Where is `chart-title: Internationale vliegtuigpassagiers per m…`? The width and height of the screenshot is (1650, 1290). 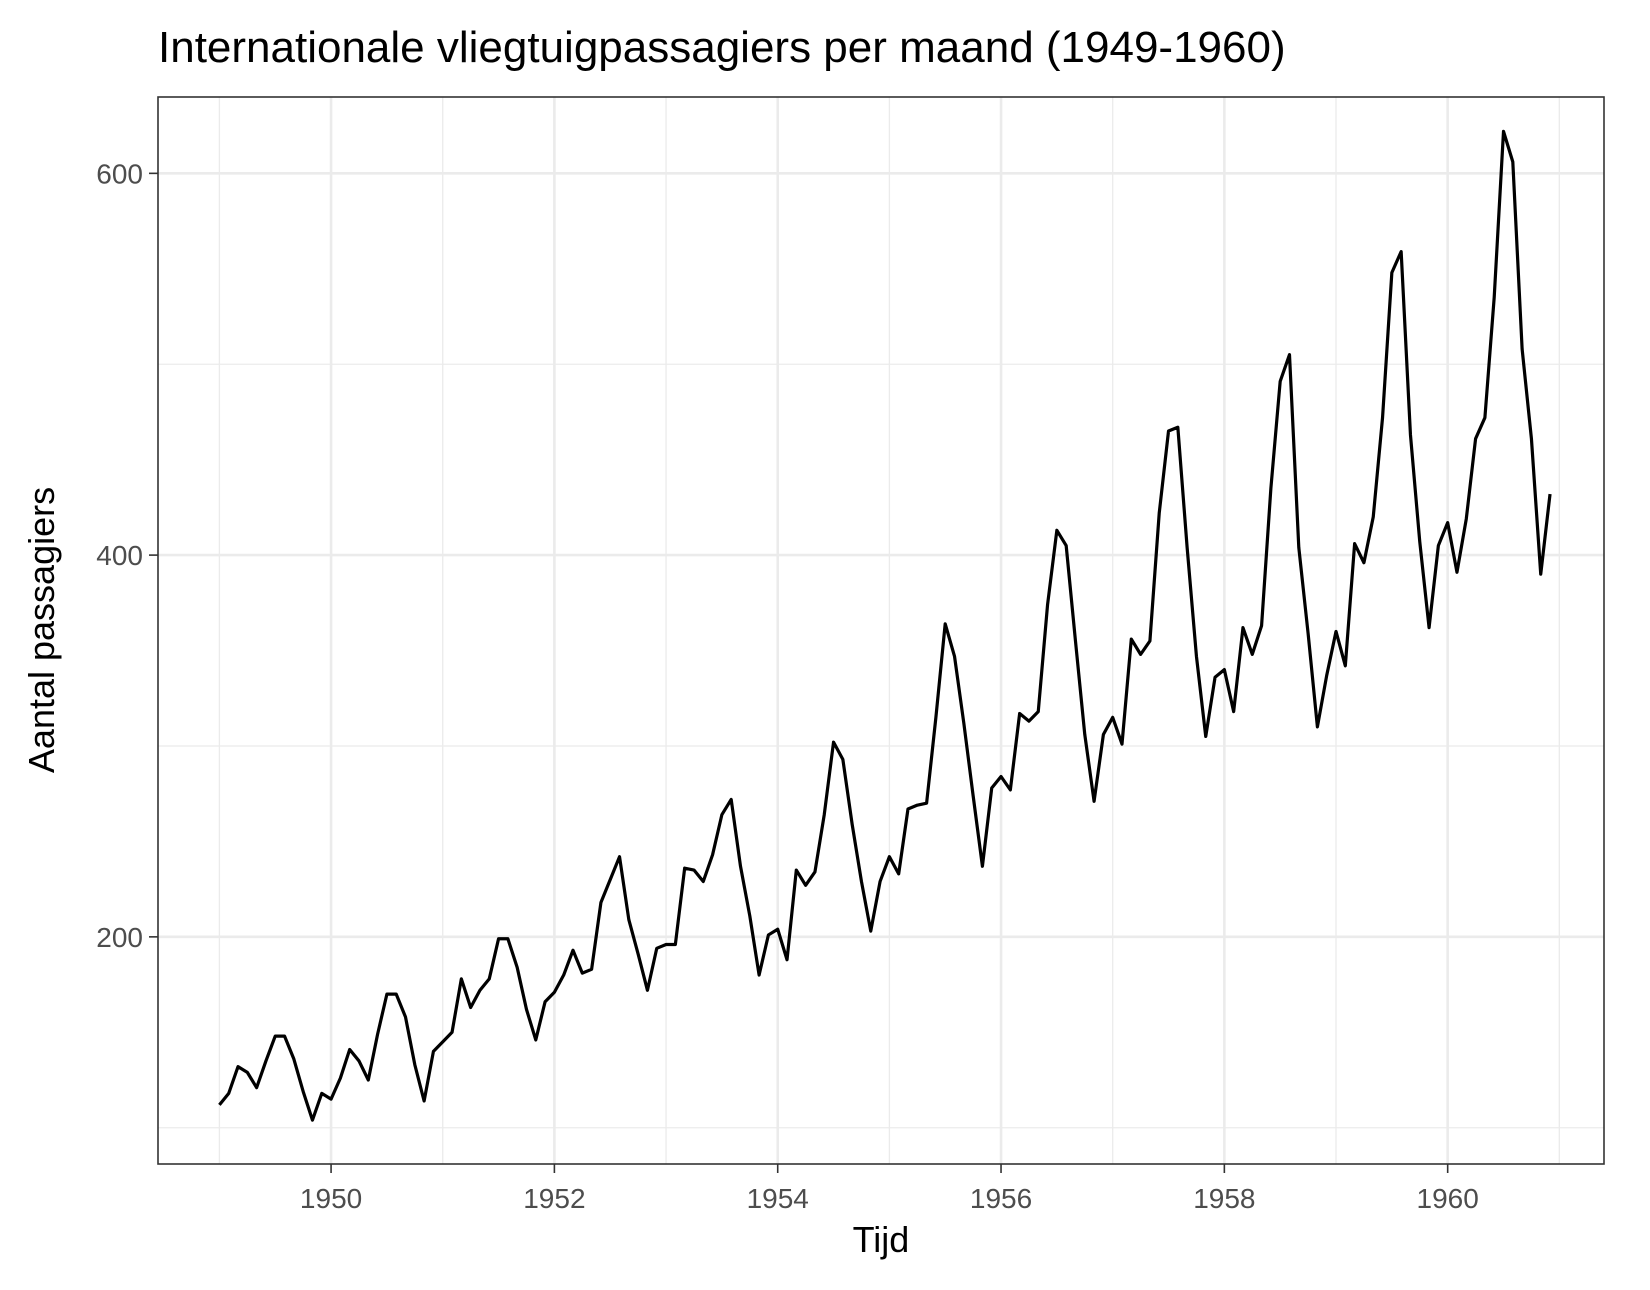 chart-title: Internationale vliegtuigpassagiers per m… is located at coordinates (722, 47).